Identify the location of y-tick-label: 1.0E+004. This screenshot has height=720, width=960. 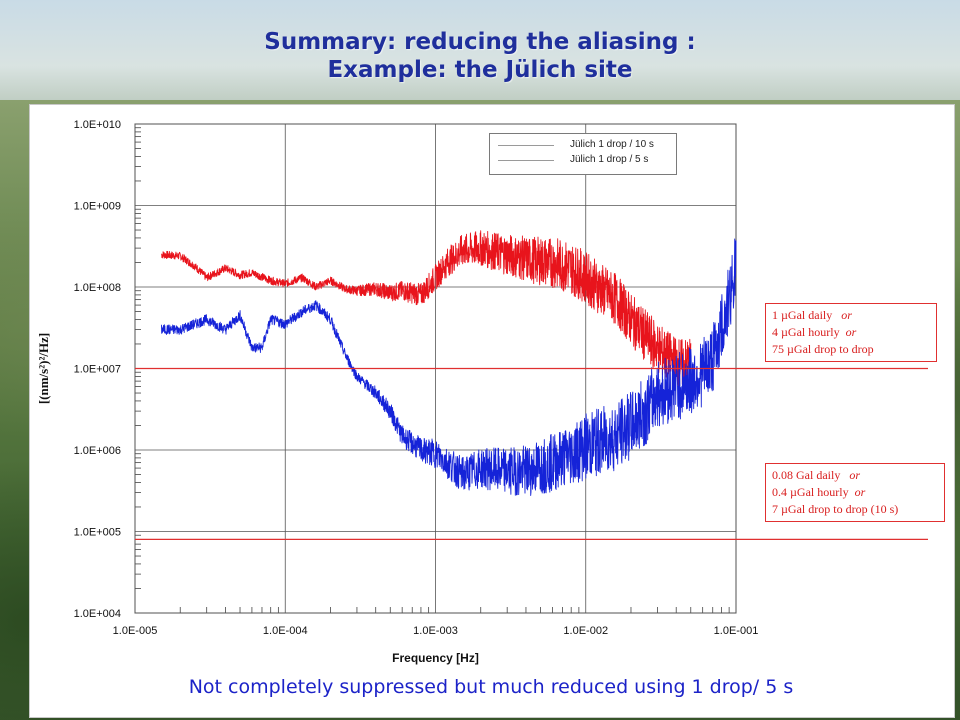
(97, 614).